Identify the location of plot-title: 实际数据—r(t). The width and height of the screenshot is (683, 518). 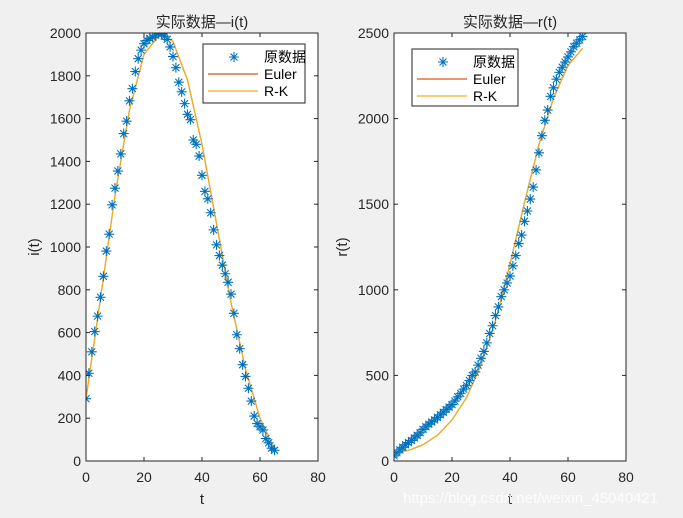
(510, 22).